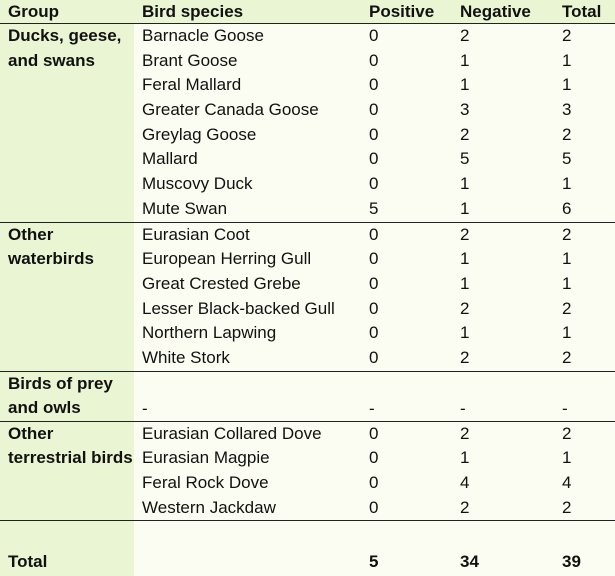  Describe the element at coordinates (307, 284) in the screenshot. I see `table-row: Great Crested Grebe 0 1 1` at that location.